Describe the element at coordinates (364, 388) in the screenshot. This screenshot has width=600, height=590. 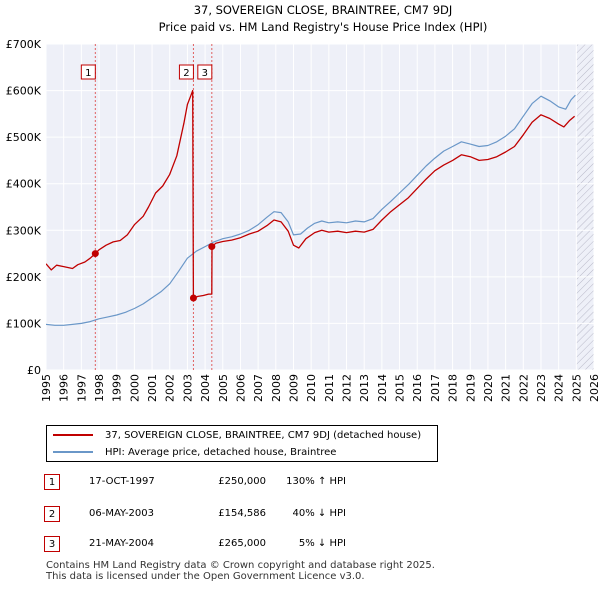
I see `x-tick-label: 2013` at that location.